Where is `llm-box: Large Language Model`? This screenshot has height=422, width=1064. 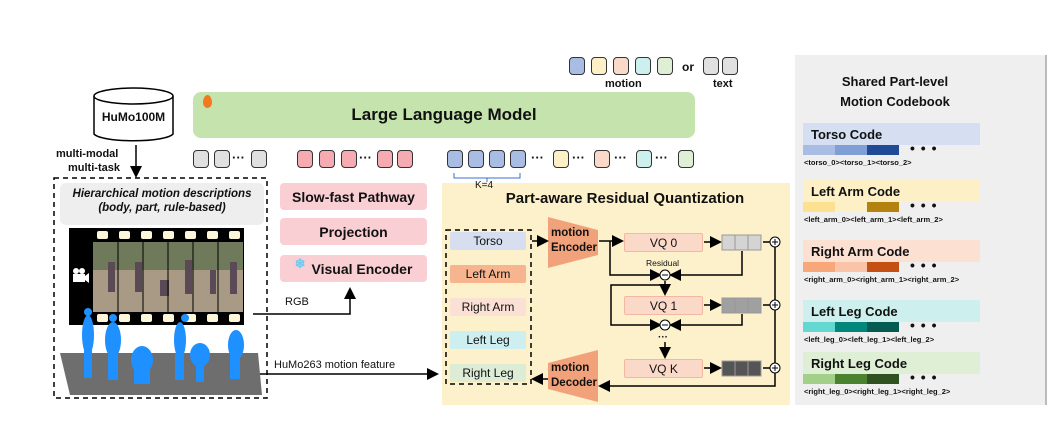 llm-box: Large Language Model is located at coordinates (444, 115).